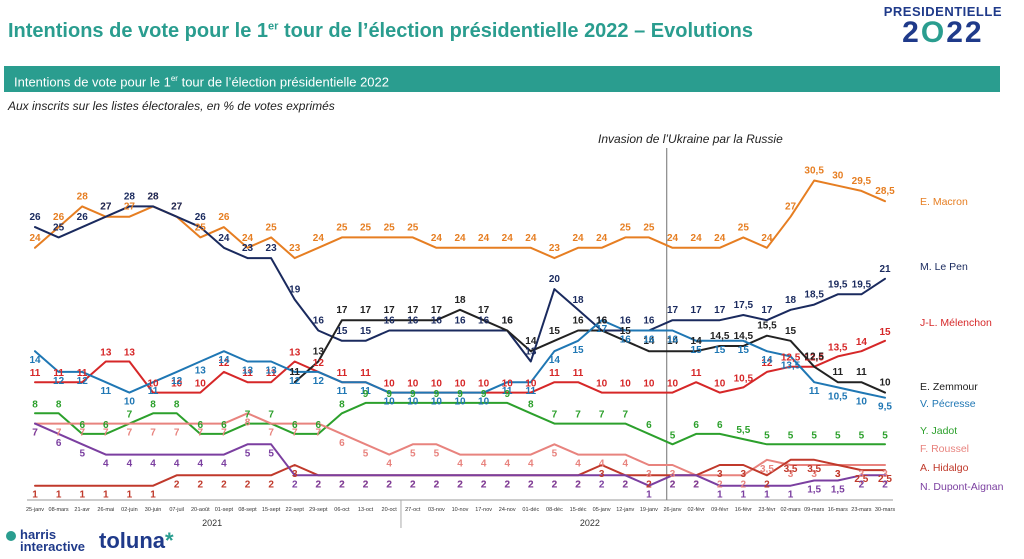 The image size is (1024, 559). What do you see at coordinates (271, 510) in the screenshot?
I see `x-tick-label: 15-sept` at bounding box center [271, 510].